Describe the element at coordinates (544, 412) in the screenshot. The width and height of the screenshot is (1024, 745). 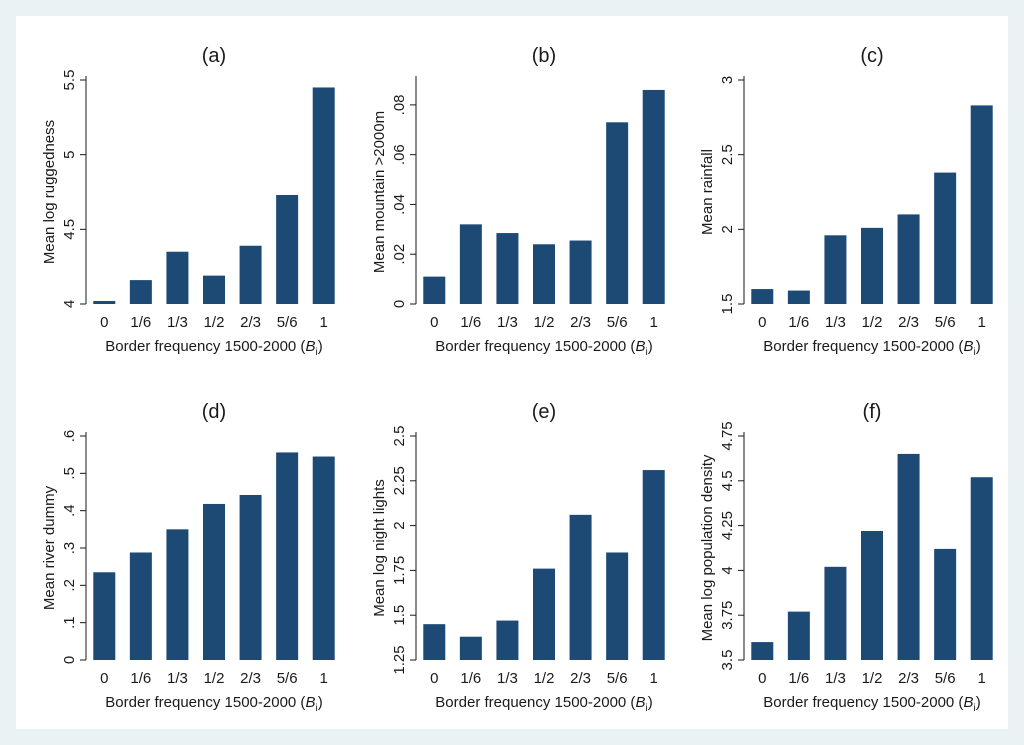
I see `panel-title: (e)` at that location.